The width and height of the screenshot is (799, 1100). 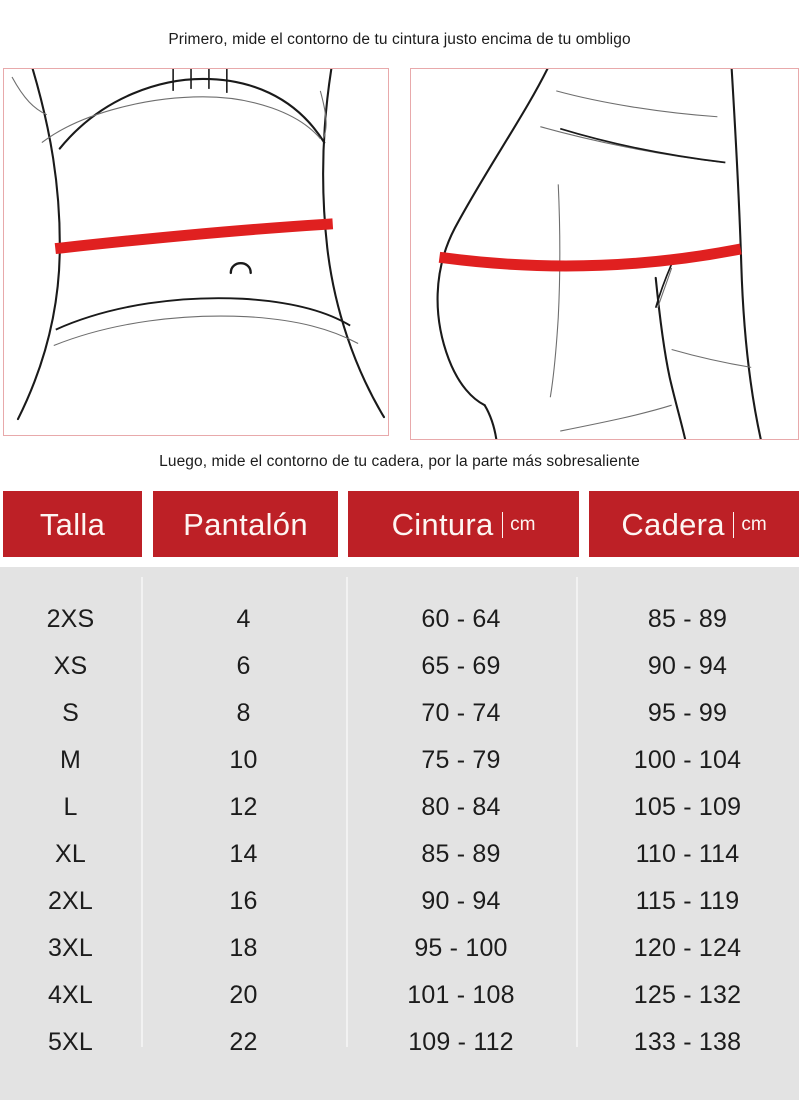 What do you see at coordinates (70, 713) in the screenshot?
I see `cell-talla: S` at bounding box center [70, 713].